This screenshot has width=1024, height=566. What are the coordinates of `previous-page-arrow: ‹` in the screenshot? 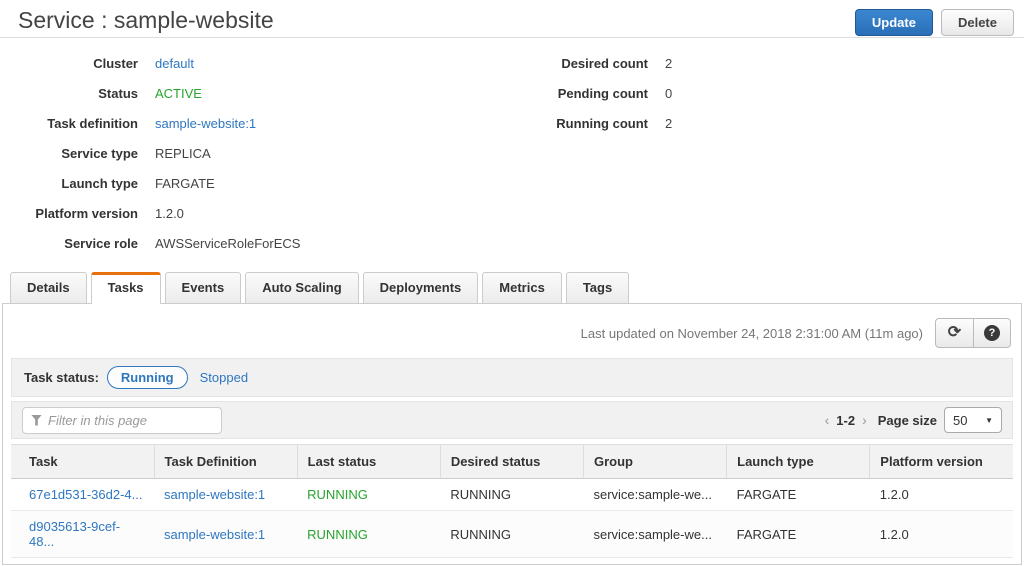 It's located at (827, 420).